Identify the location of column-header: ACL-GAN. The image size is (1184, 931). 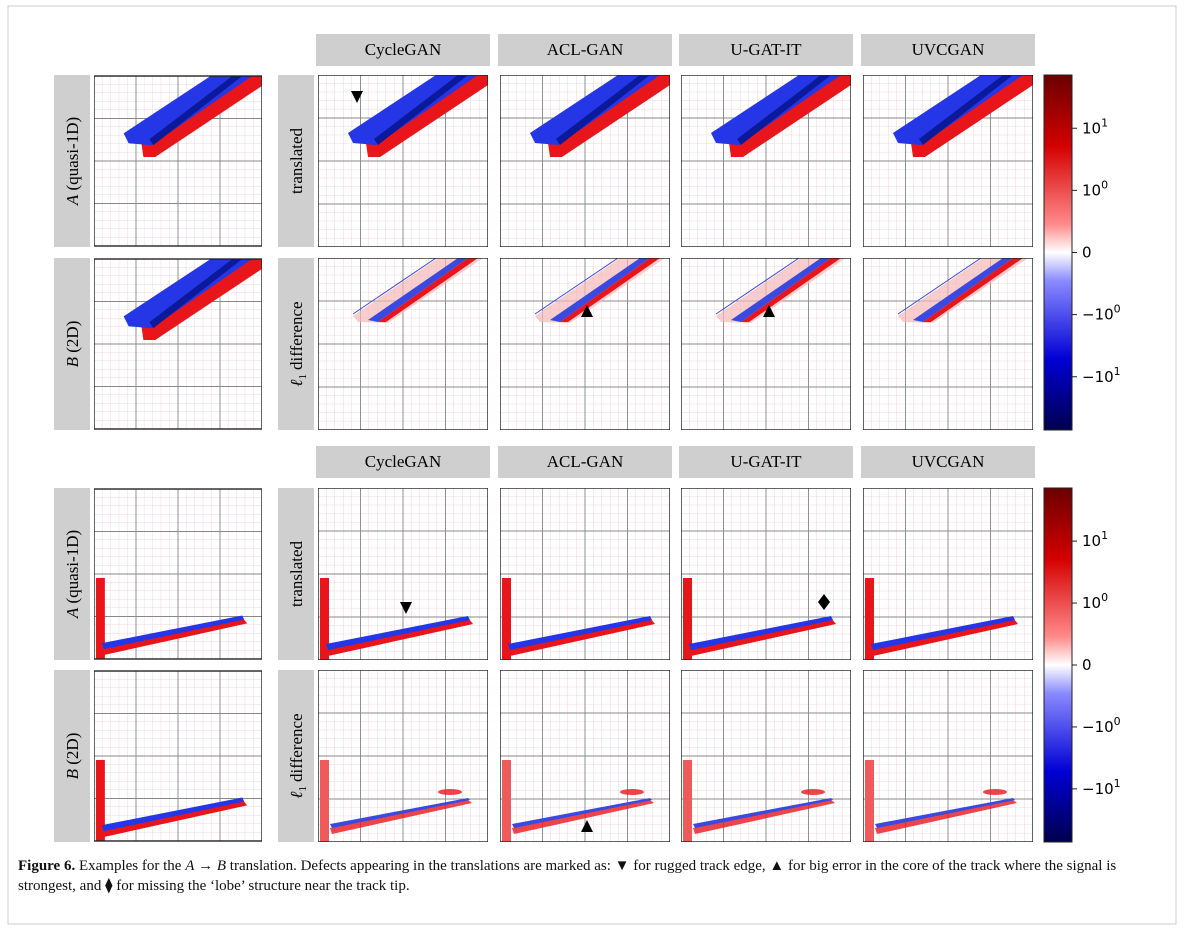
(585, 461).